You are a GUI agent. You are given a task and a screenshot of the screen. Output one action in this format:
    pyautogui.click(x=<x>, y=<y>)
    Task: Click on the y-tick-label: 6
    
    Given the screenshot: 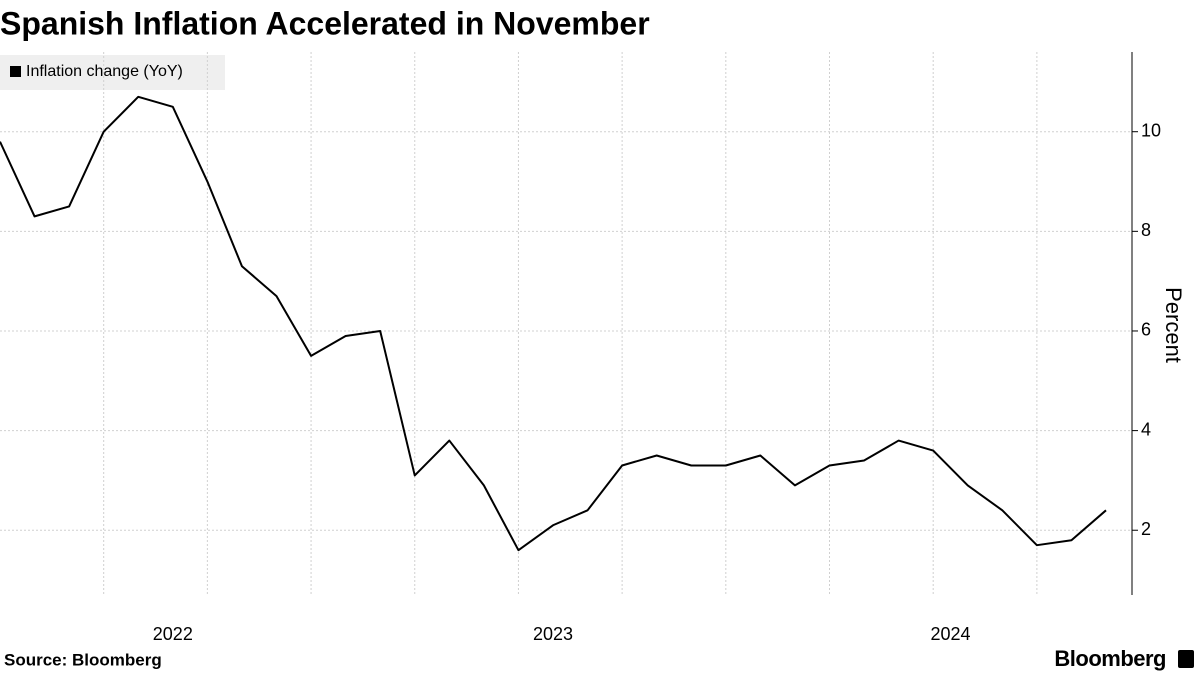 What is the action you would take?
    pyautogui.click(x=1146, y=330)
    